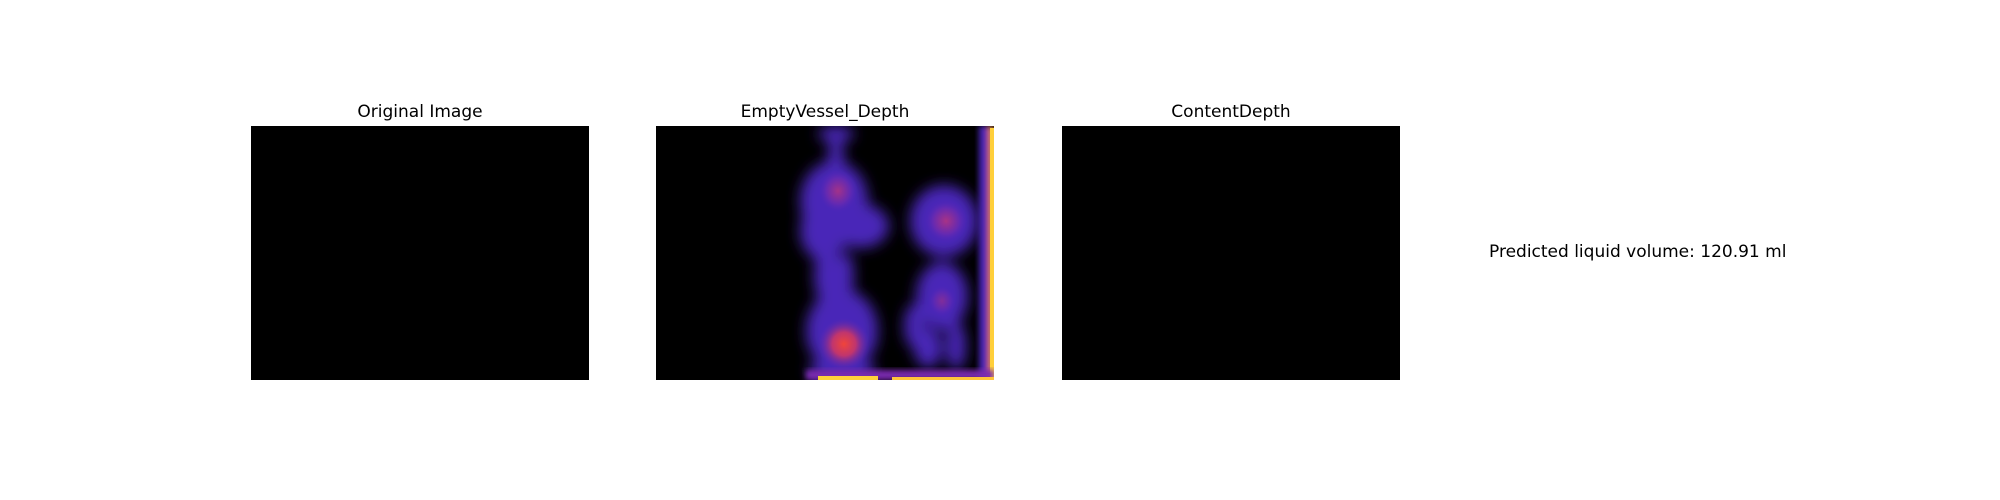  What do you see at coordinates (943, 378) in the screenshot?
I see `bottom-edge-peak-right` at bounding box center [943, 378].